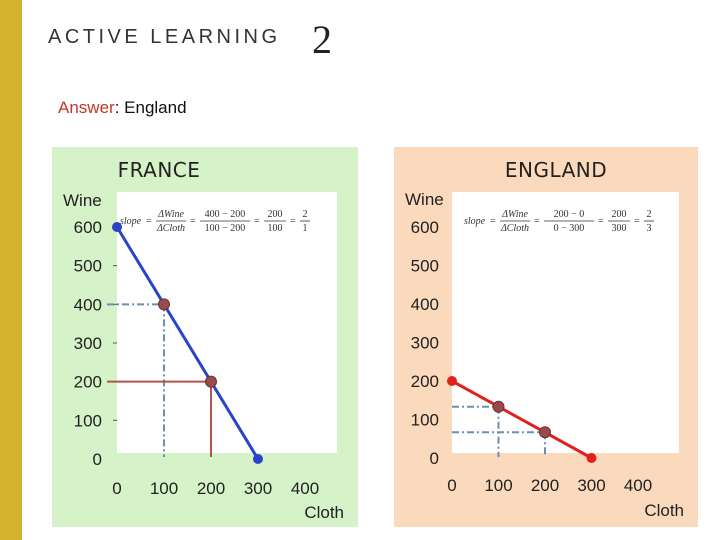  I want to click on france-slope-denominator: ΔCloth, so click(170, 228).